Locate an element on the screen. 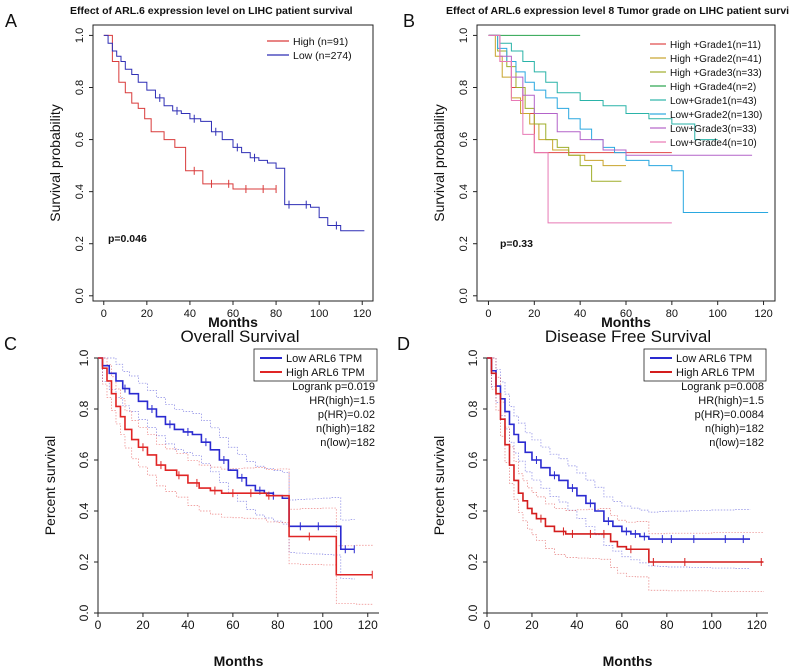 This screenshot has height=672, width=789. legend-entry: High +Grade4(n=2) is located at coordinates (713, 87).